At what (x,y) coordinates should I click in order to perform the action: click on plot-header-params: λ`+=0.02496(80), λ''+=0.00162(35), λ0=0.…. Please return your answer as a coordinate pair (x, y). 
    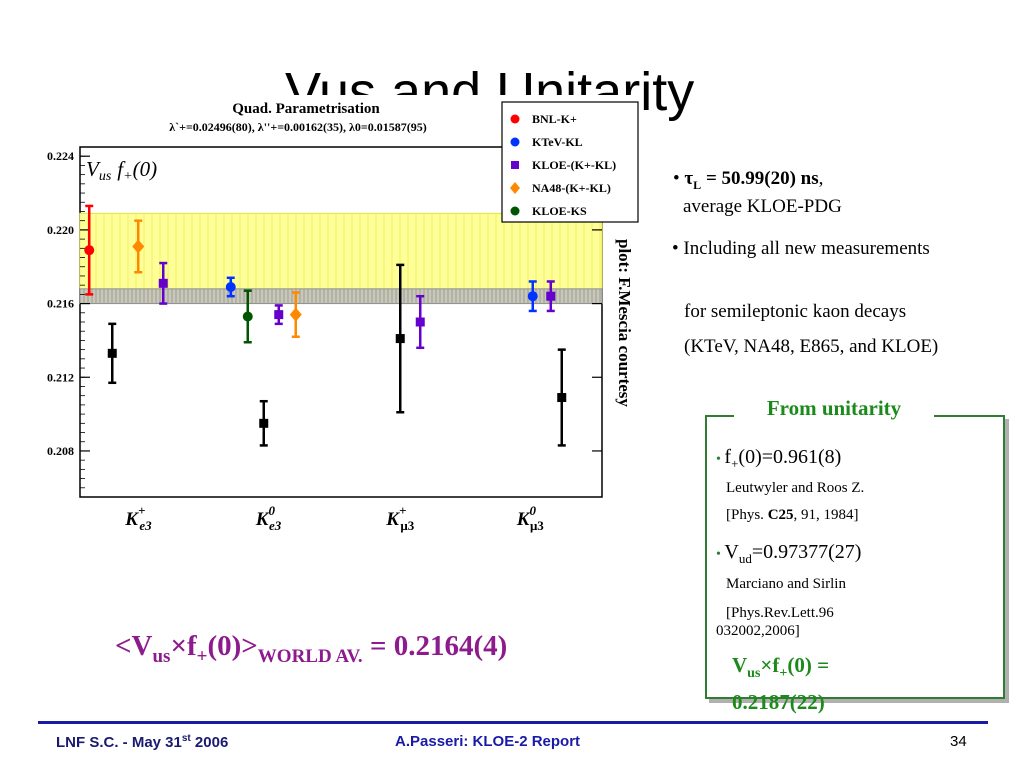
    Looking at the image, I should click on (298, 127).